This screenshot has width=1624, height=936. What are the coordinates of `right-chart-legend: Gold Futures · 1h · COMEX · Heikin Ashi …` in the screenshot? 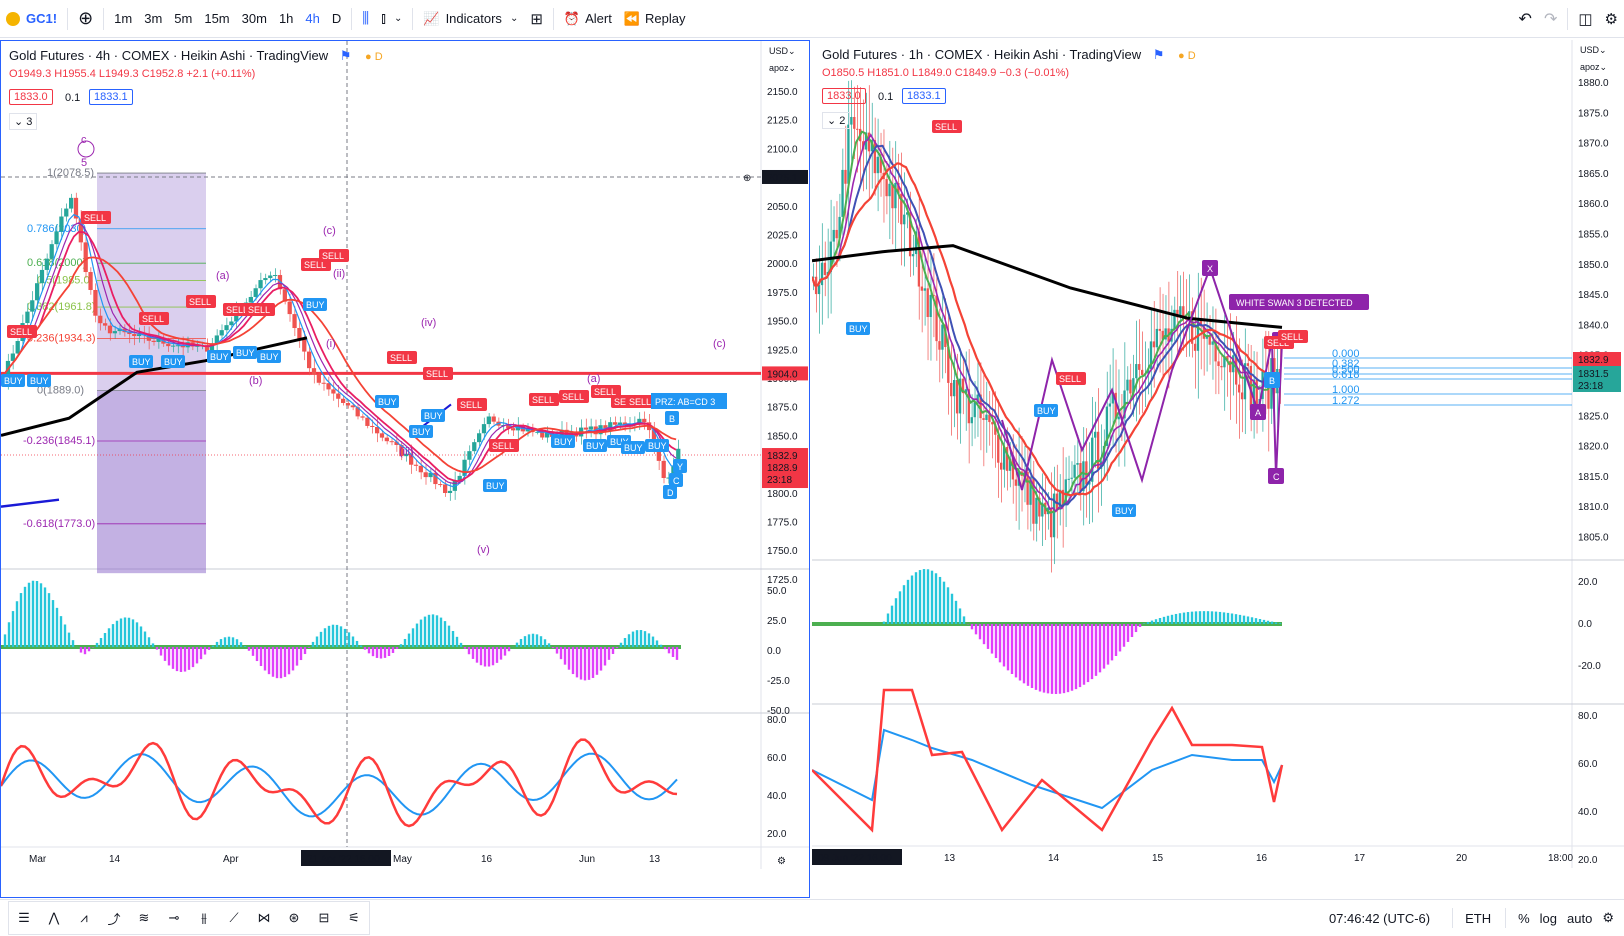 It's located at (1009, 55).